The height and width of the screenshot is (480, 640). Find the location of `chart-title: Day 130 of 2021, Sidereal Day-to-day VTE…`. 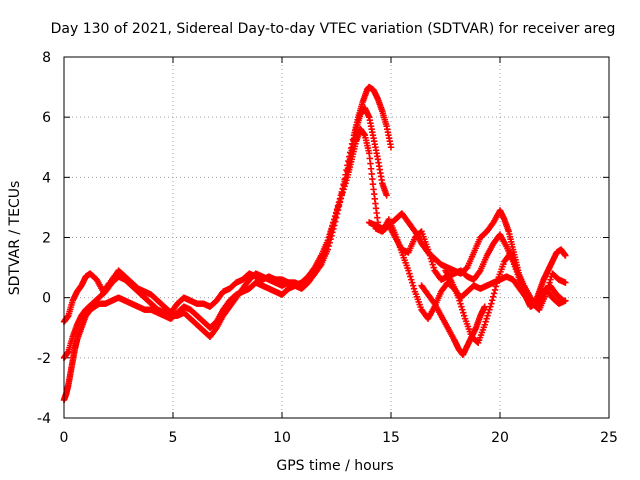

chart-title: Day 130 of 2021, Sidereal Day-to-day VTE… is located at coordinates (333, 29).